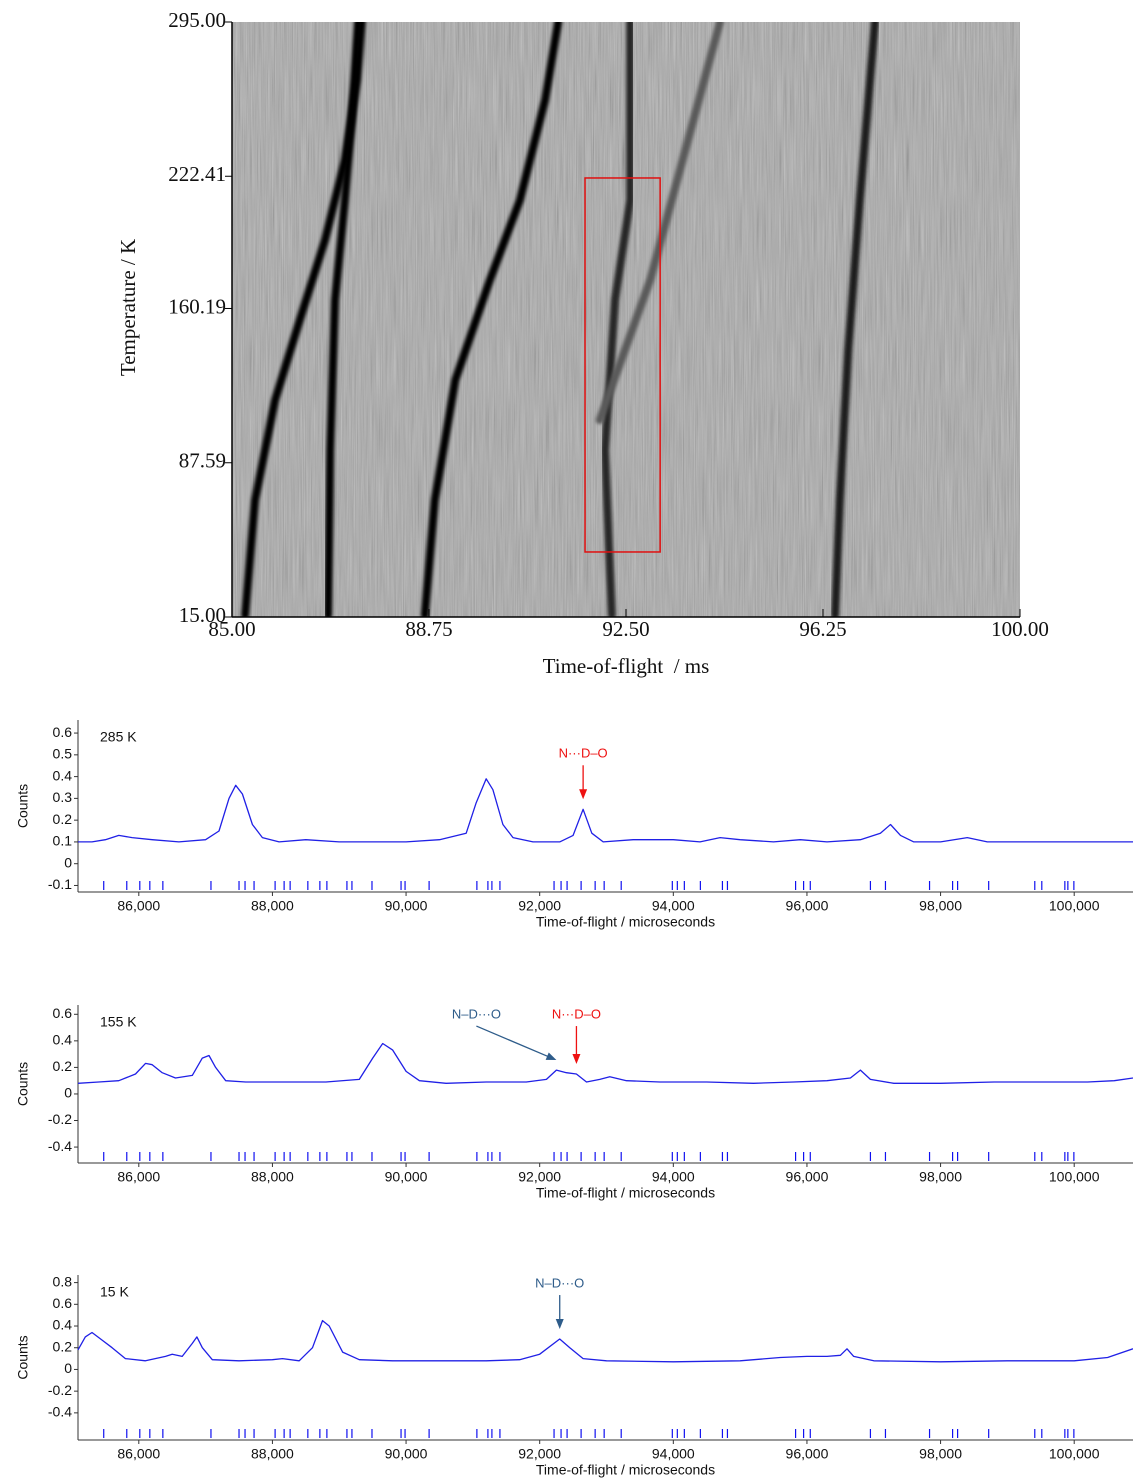 The width and height of the screenshot is (1133, 1479). What do you see at coordinates (128, 307) in the screenshot?
I see `y-axis-title: Temperature / K` at bounding box center [128, 307].